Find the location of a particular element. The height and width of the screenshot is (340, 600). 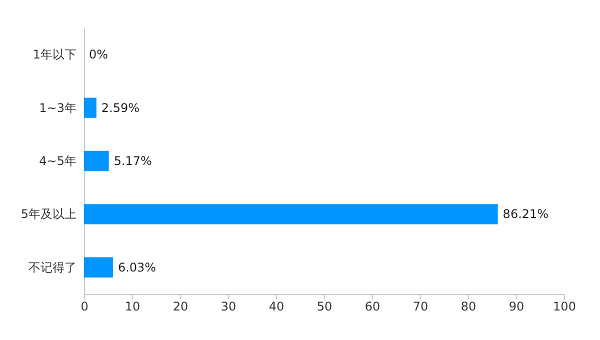

data-label: 5.17% is located at coordinates (133, 161).